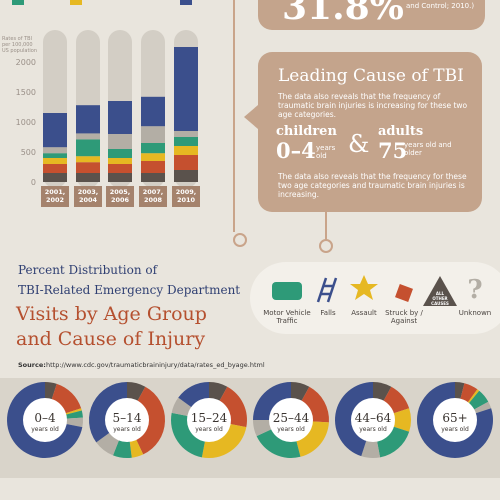 The image size is (500, 500). What do you see at coordinates (401, 131) in the screenshot?
I see `adults-label: adults` at bounding box center [401, 131].